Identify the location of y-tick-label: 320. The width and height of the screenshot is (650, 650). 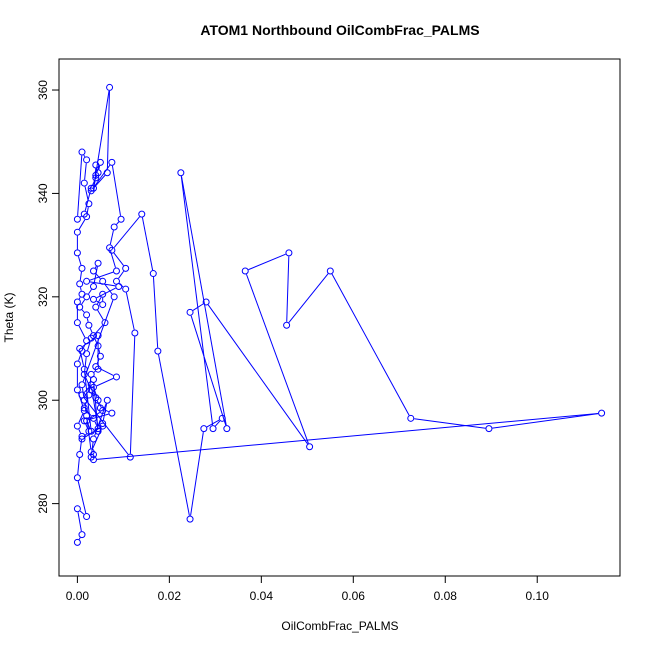
(43, 296).